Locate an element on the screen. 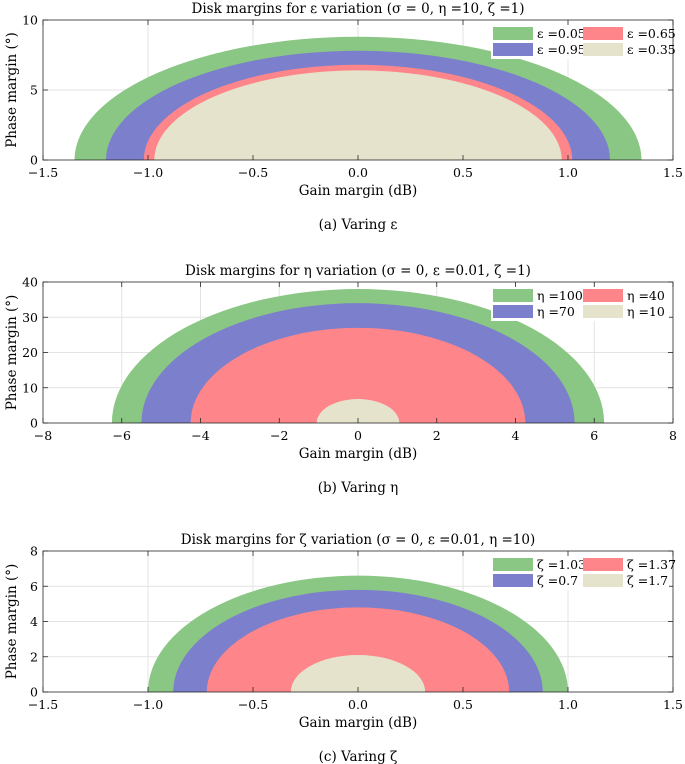  x-tick-label: −6 is located at coordinates (122, 435).